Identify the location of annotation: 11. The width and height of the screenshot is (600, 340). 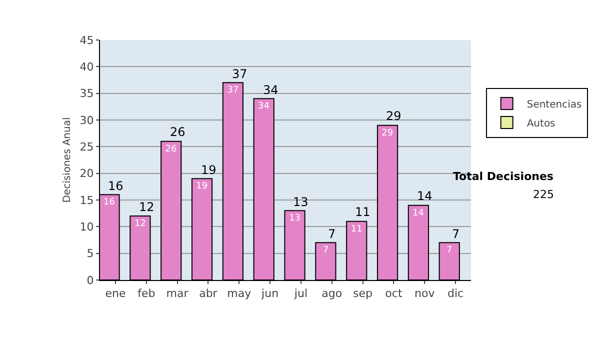
(362, 212).